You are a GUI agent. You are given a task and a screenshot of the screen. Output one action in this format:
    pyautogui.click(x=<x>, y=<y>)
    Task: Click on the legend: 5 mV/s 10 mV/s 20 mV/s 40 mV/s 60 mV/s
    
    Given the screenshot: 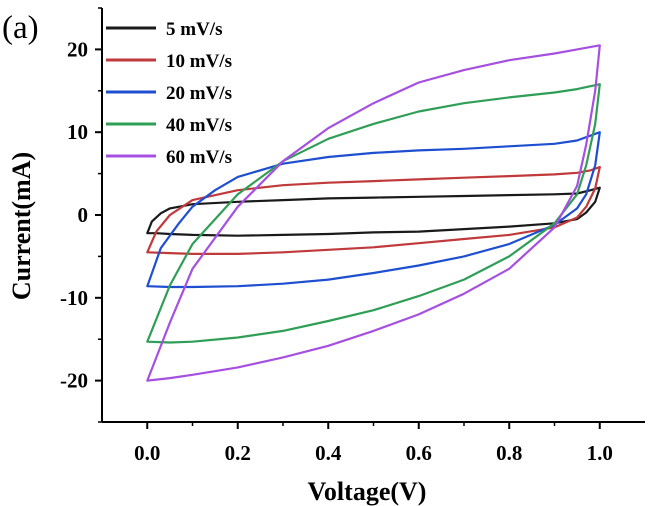 What is the action you would take?
    pyautogui.click(x=169, y=93)
    